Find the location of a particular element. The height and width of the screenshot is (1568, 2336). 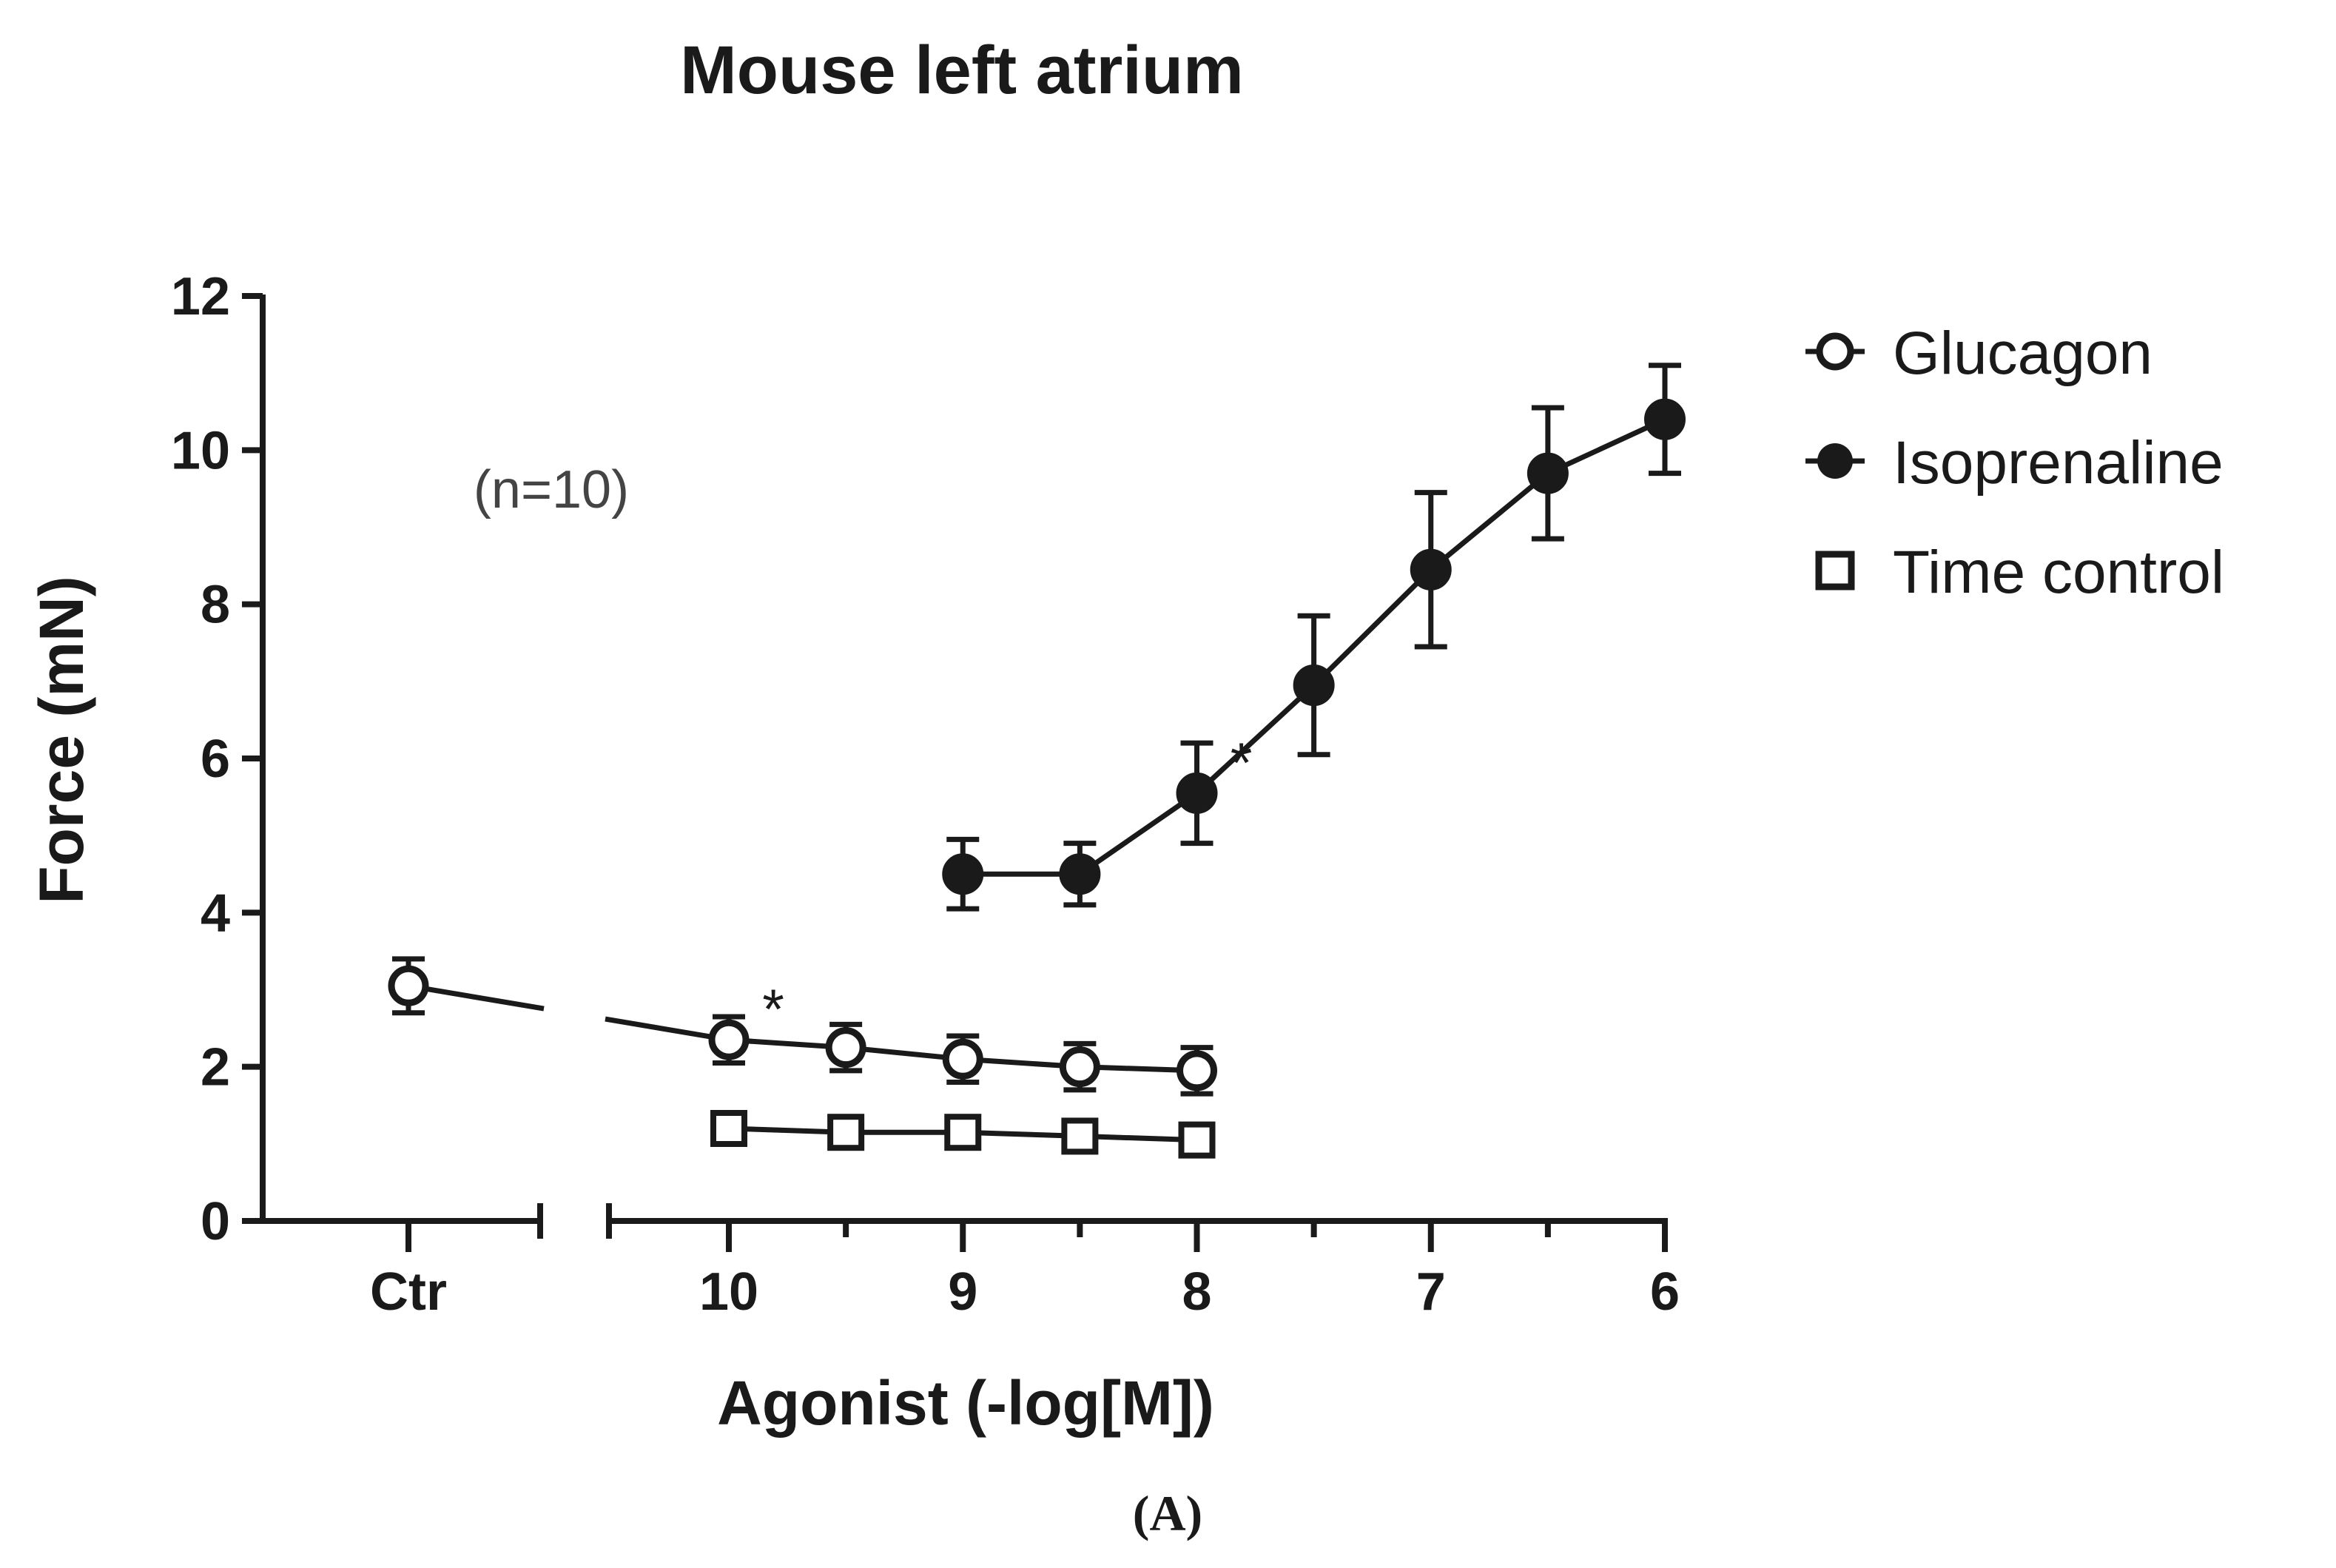

y-tick-label: 8 is located at coordinates (215, 605).